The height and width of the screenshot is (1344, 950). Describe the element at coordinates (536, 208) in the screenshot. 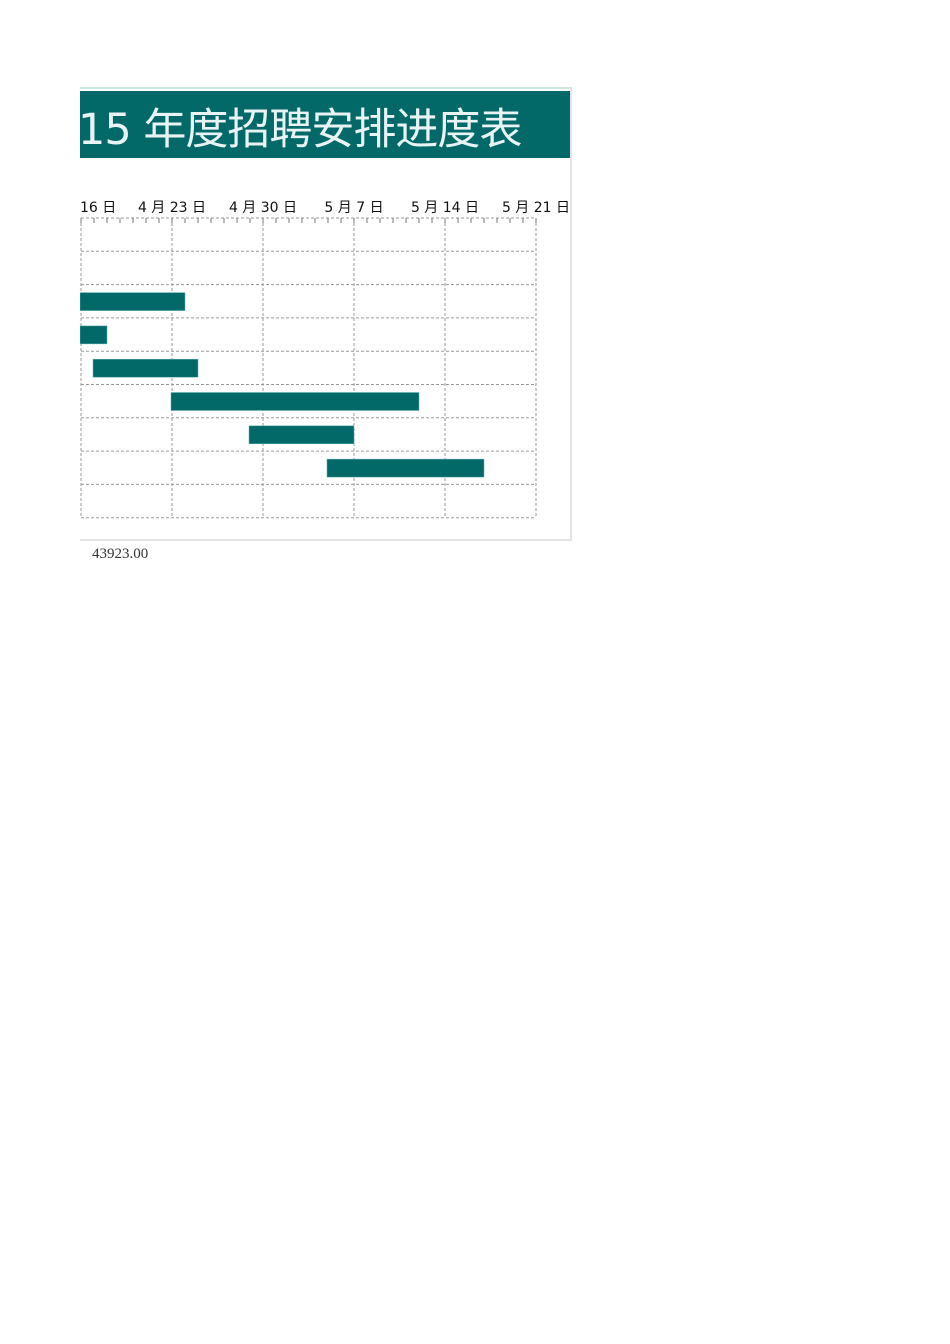

I see `x-tick-label: 5 月 21 日` at that location.